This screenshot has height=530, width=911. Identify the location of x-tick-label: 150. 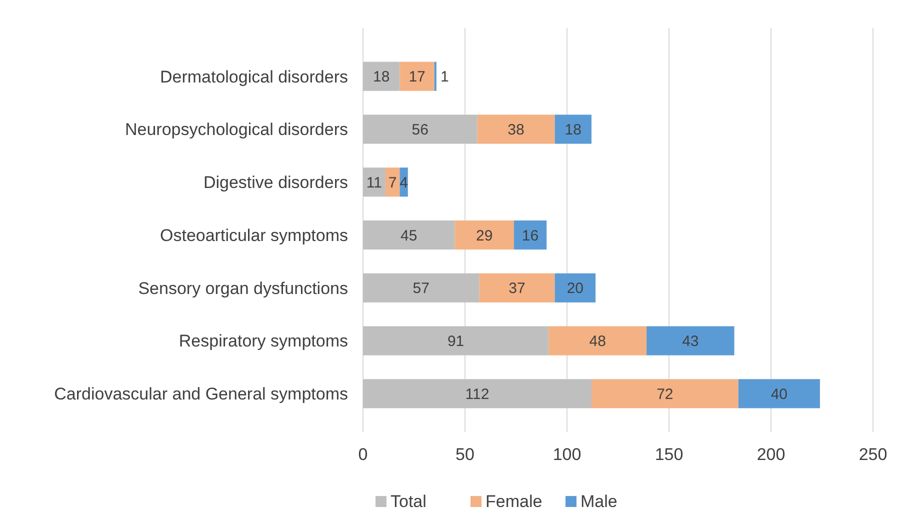
(669, 454).